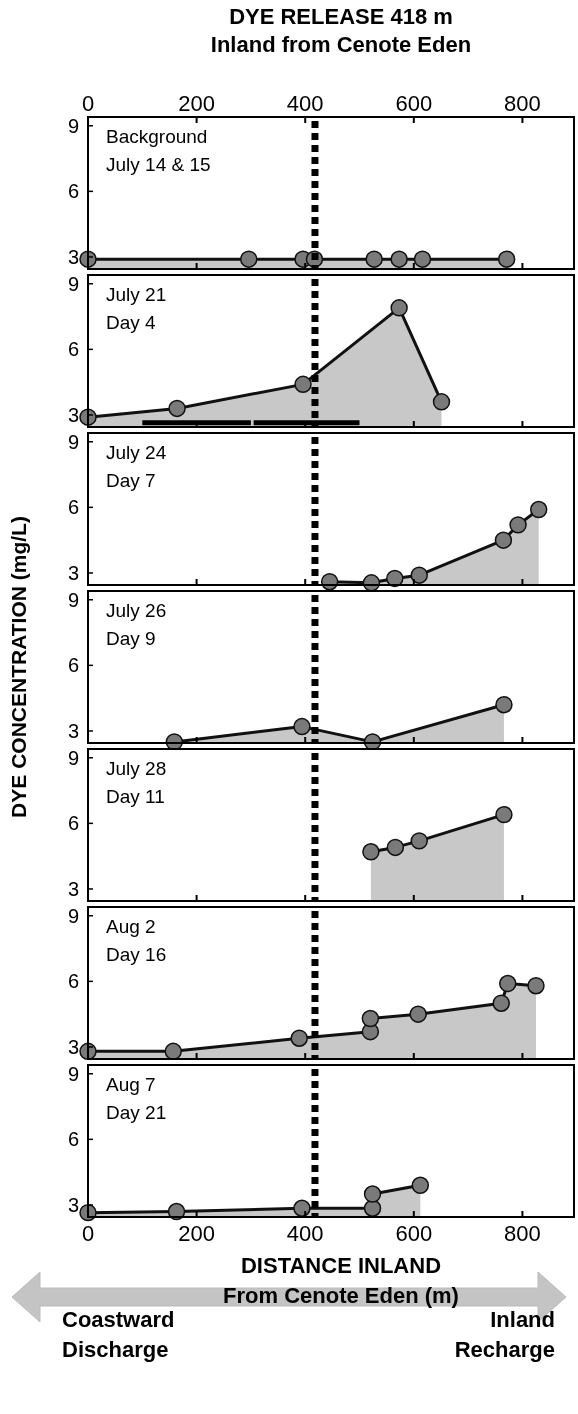 Image resolution: width=578 pixels, height=1414 pixels. I want to click on annotation: Aug 7 Day 21, so click(136, 1098).